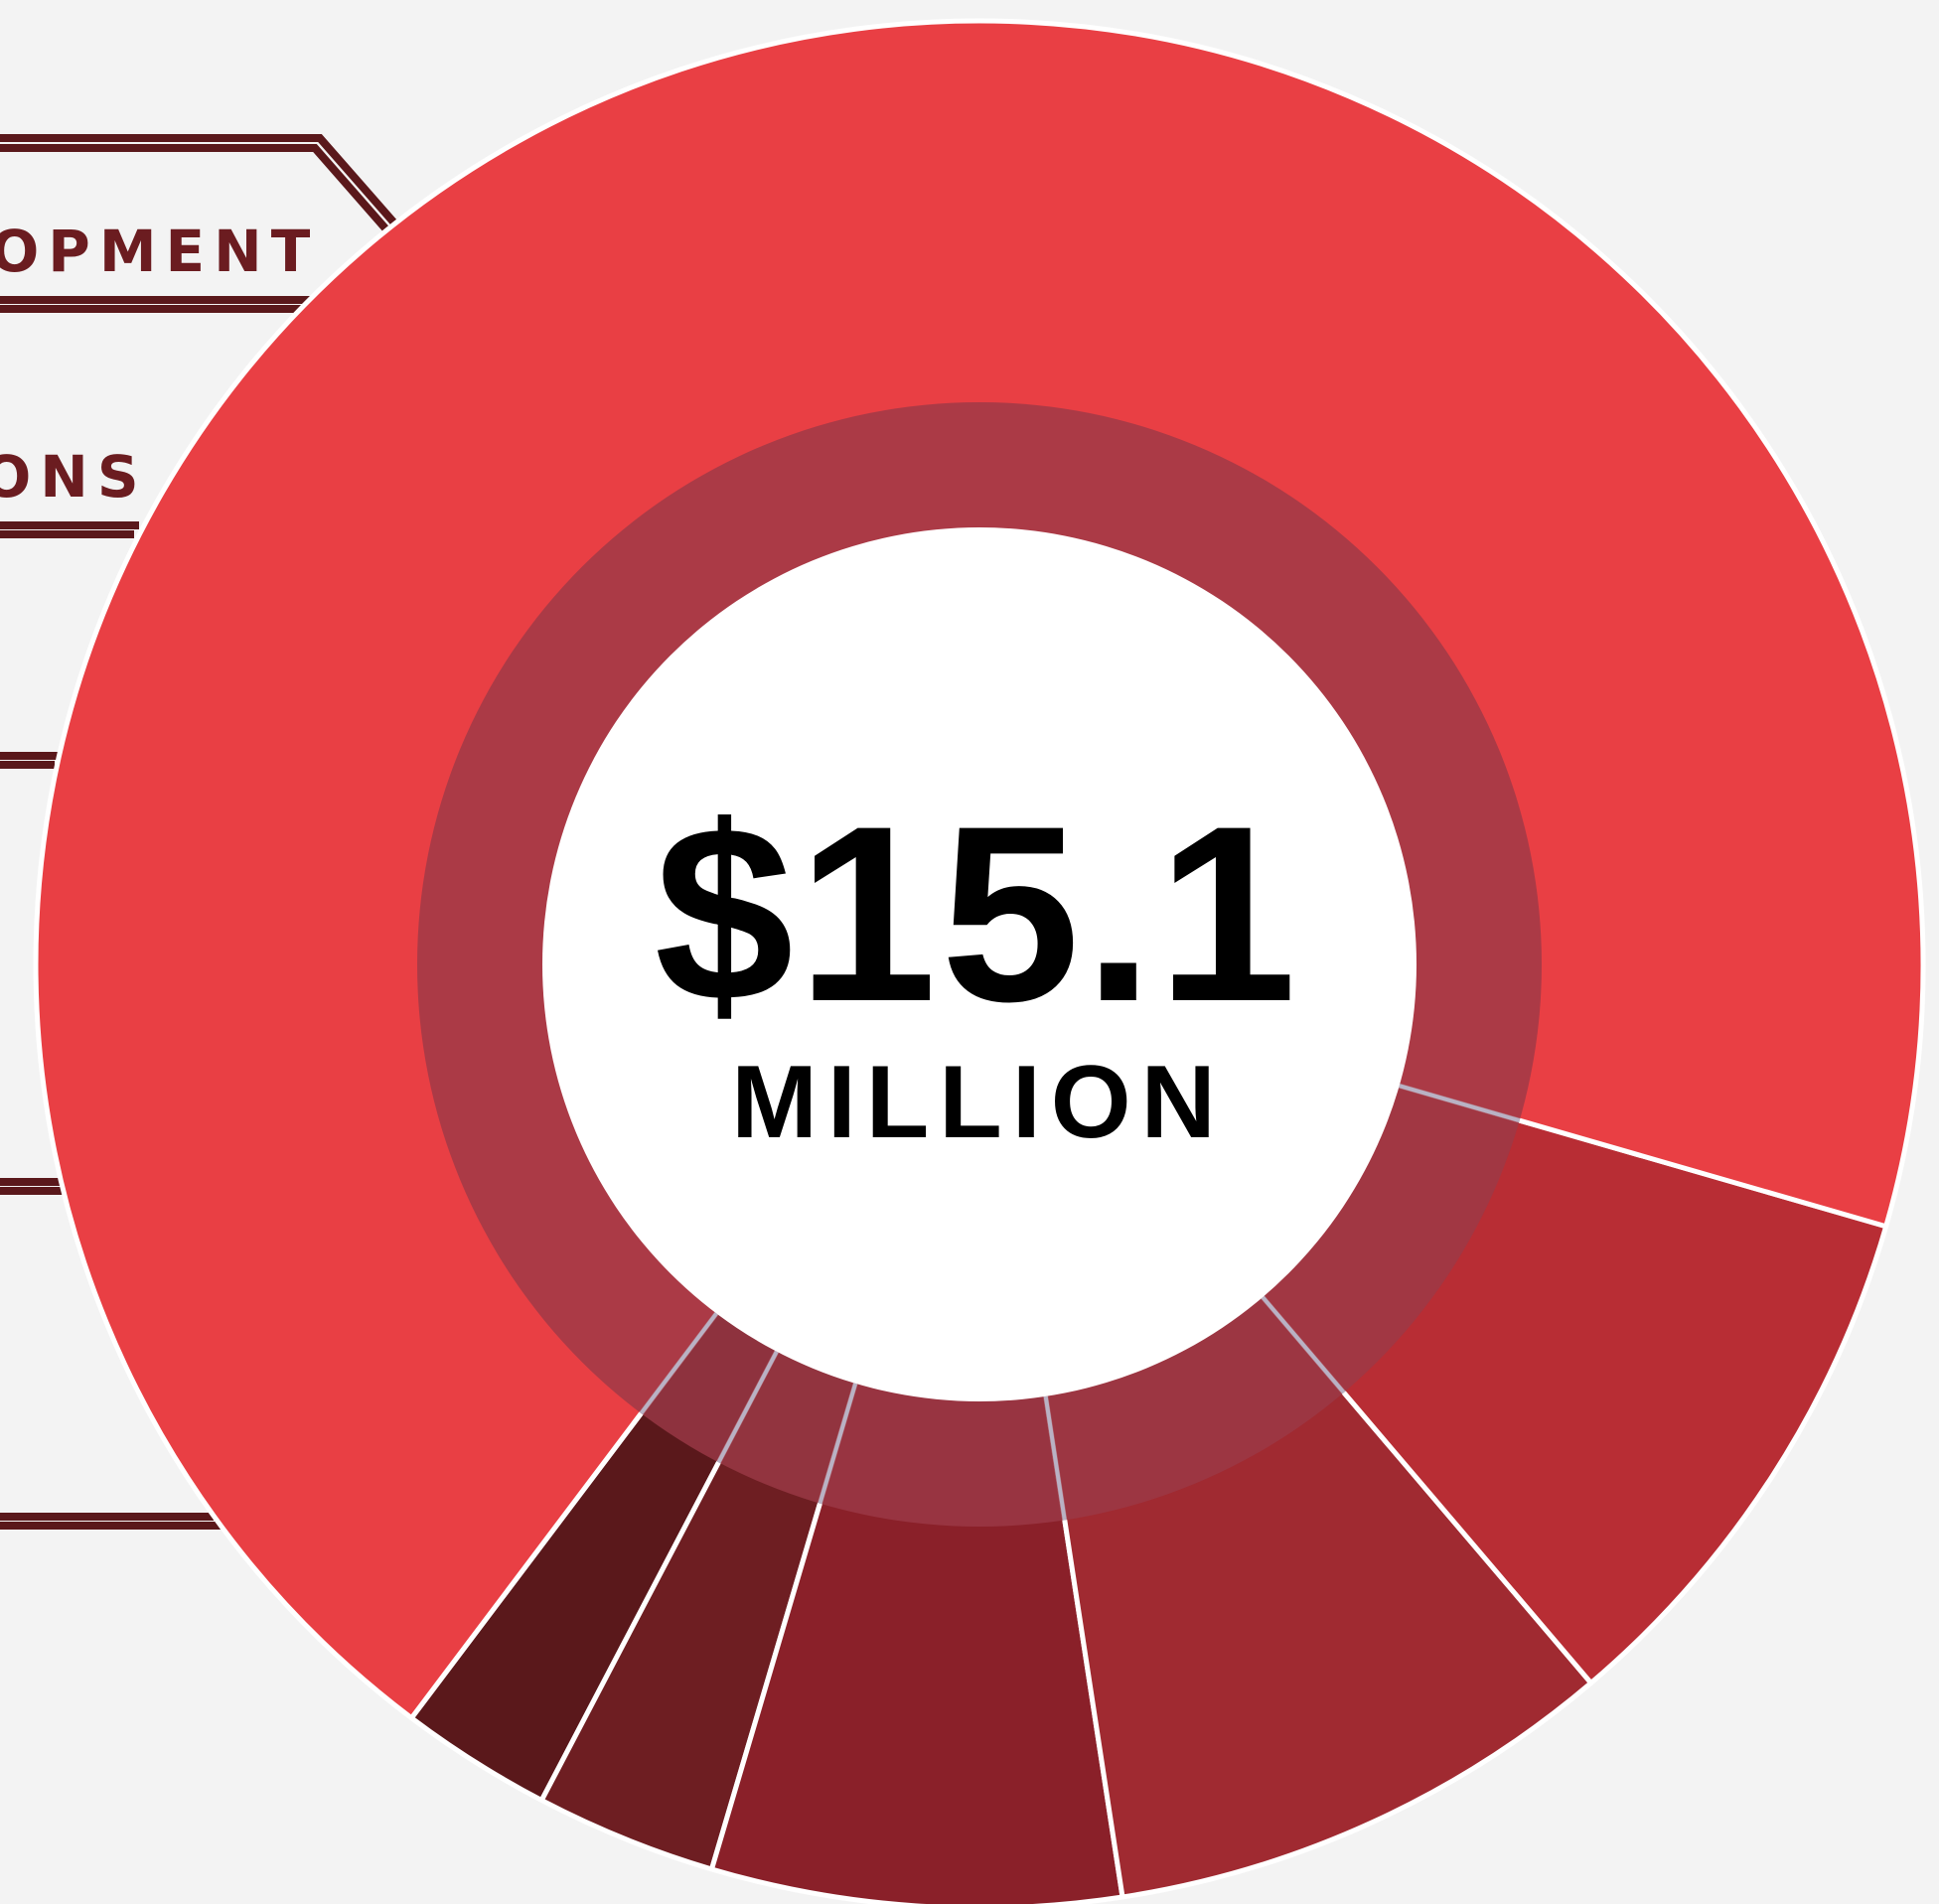  Describe the element at coordinates (978, 1102) in the screenshot. I see `total-unit: MILLION` at that location.